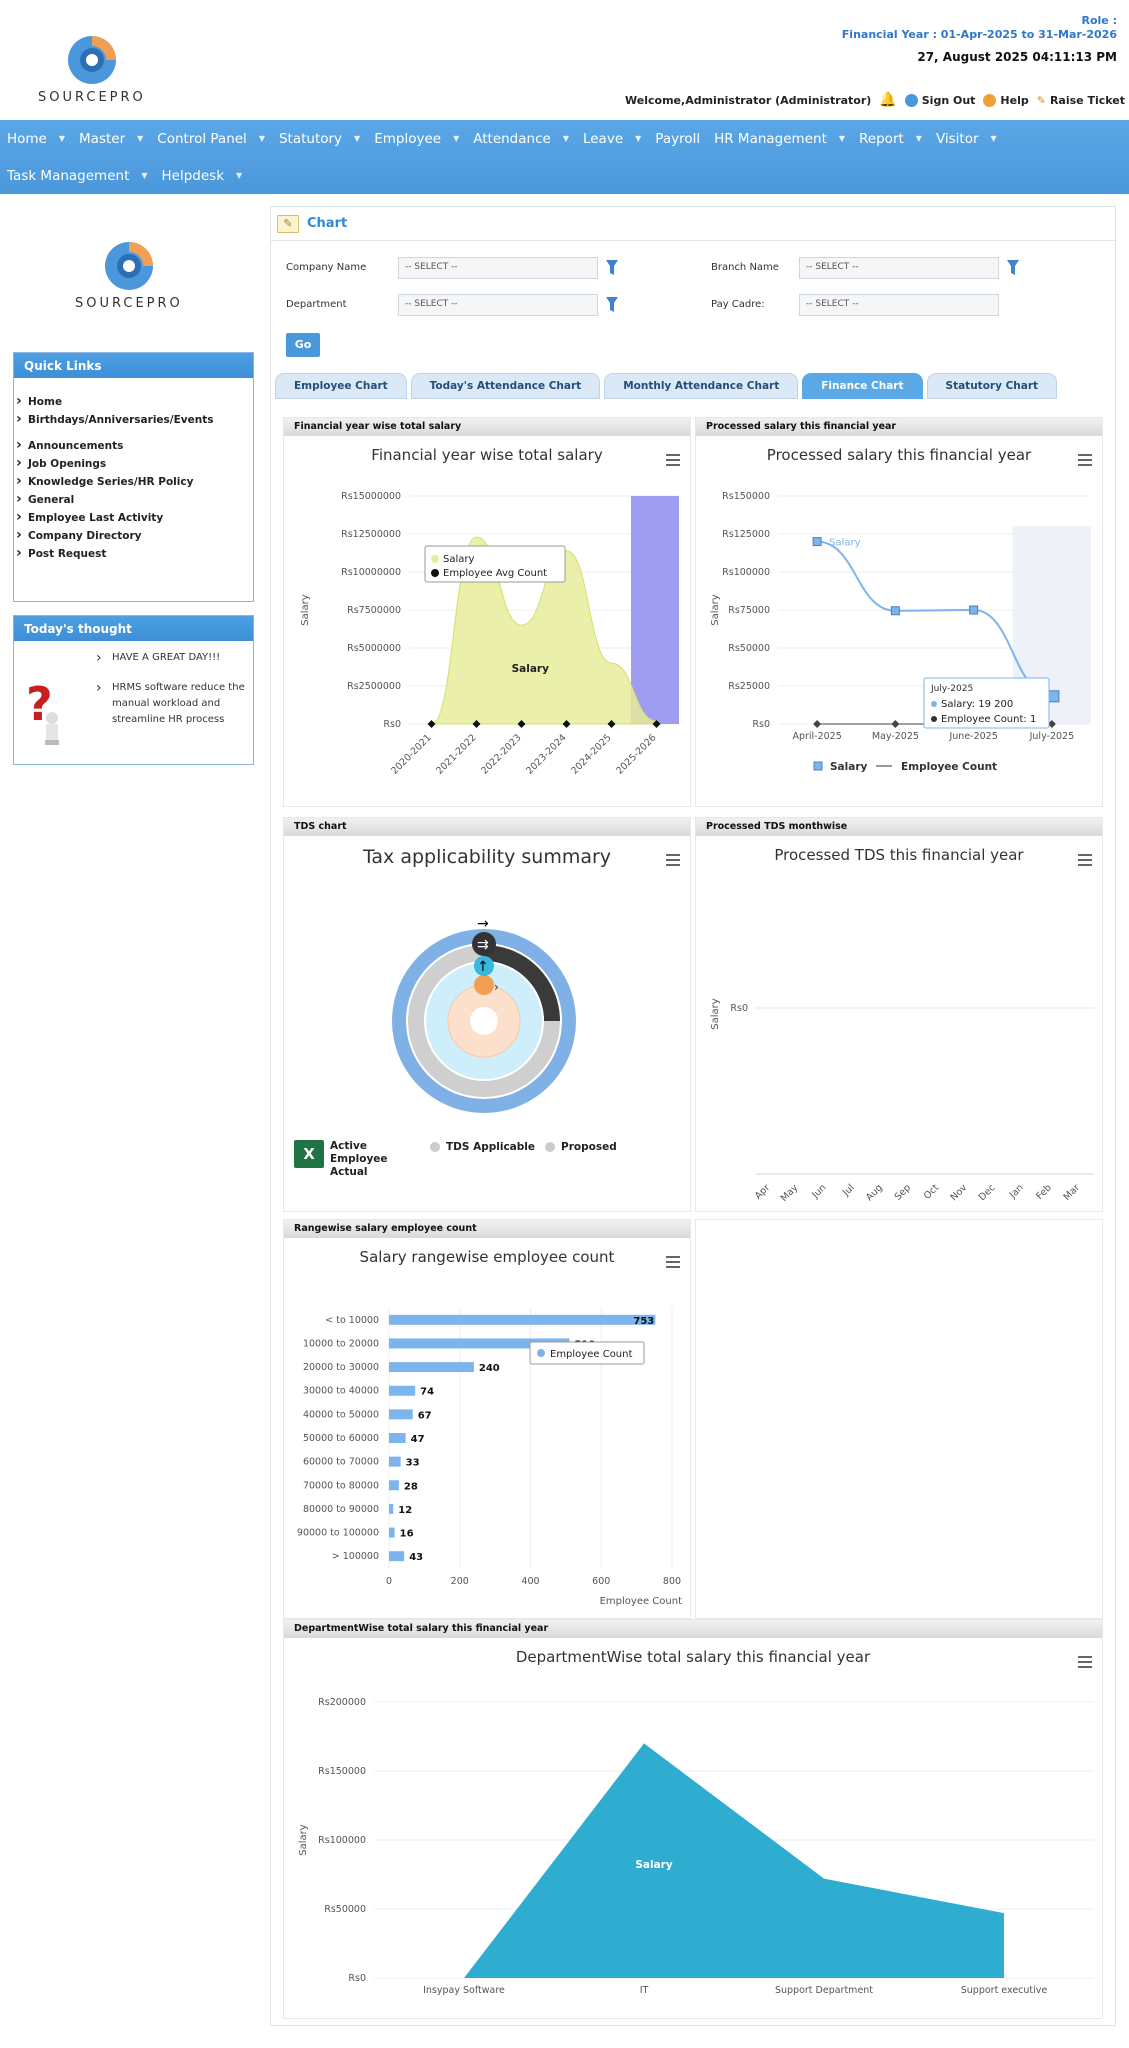 The width and height of the screenshot is (1129, 2048). Describe the element at coordinates (357, 1159) in the screenshot. I see `legend-active-employee: X Active Employee Actual` at that location.